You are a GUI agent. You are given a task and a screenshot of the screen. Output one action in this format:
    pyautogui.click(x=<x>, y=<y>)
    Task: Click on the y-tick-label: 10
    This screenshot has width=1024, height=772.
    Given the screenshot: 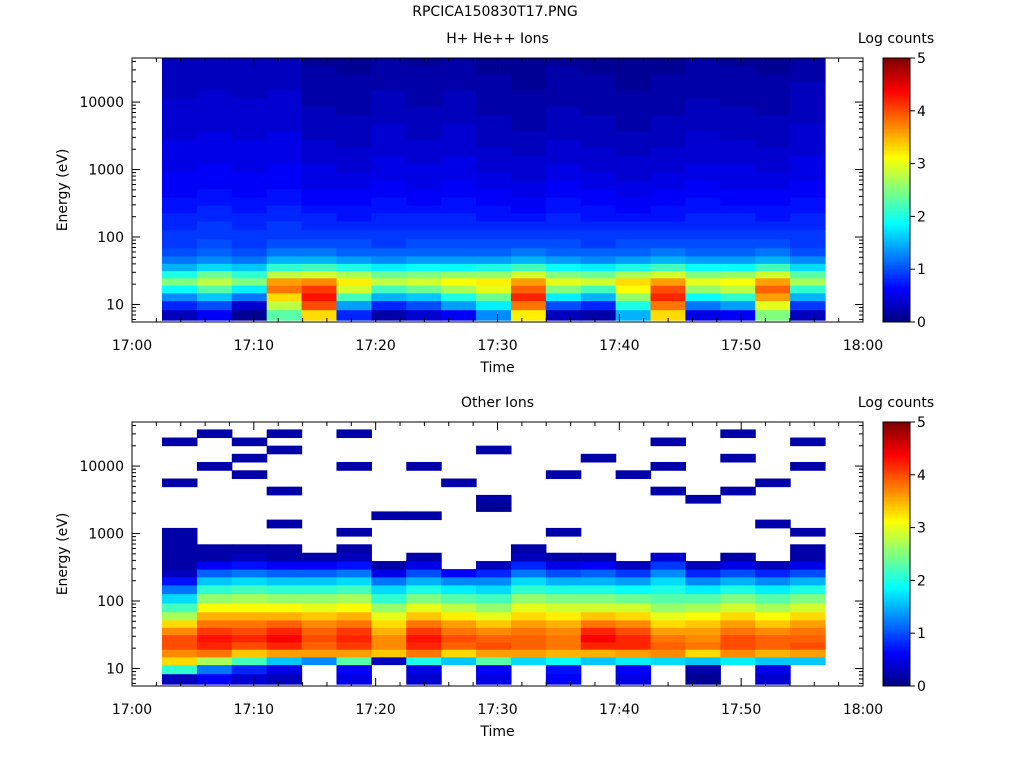 What is the action you would take?
    pyautogui.click(x=115, y=669)
    